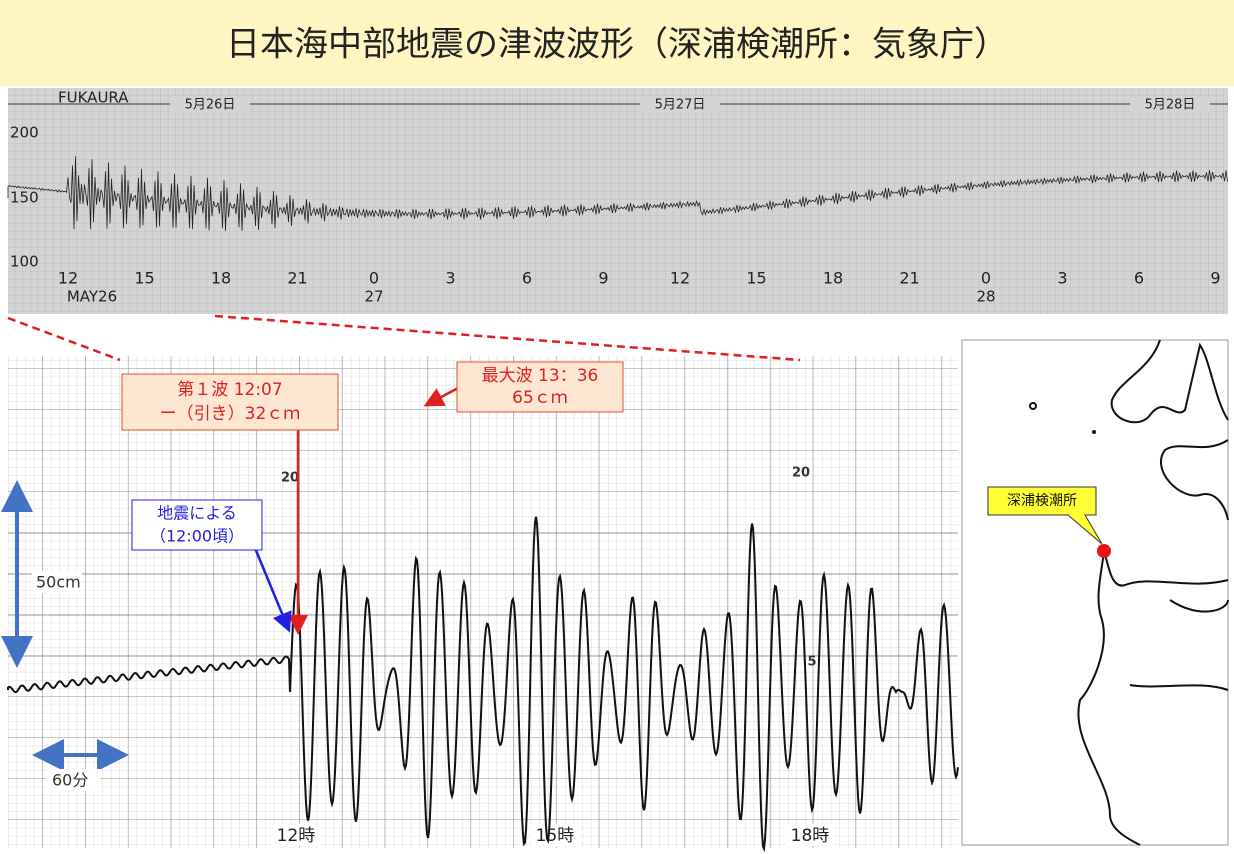 Image resolution: width=1234 pixels, height=854 pixels. I want to click on first-wave-box, so click(230, 402).